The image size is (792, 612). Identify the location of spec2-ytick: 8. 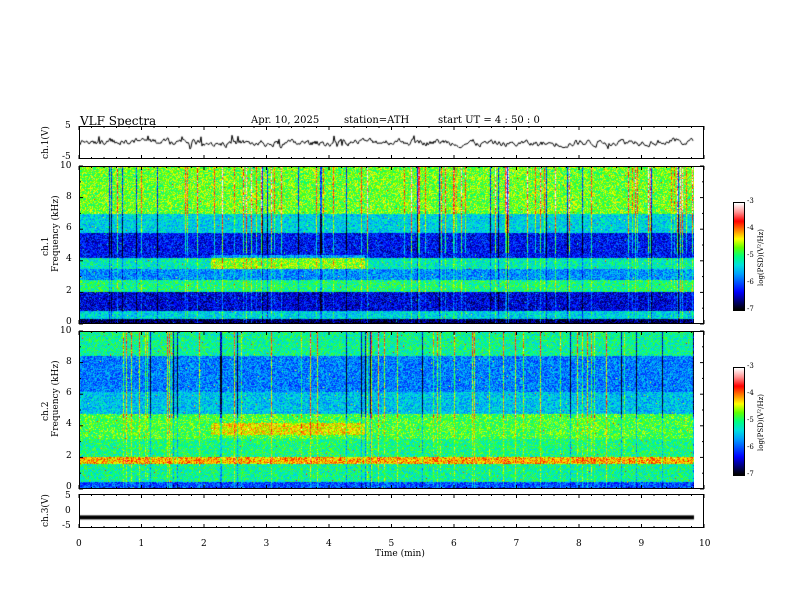
(69, 362).